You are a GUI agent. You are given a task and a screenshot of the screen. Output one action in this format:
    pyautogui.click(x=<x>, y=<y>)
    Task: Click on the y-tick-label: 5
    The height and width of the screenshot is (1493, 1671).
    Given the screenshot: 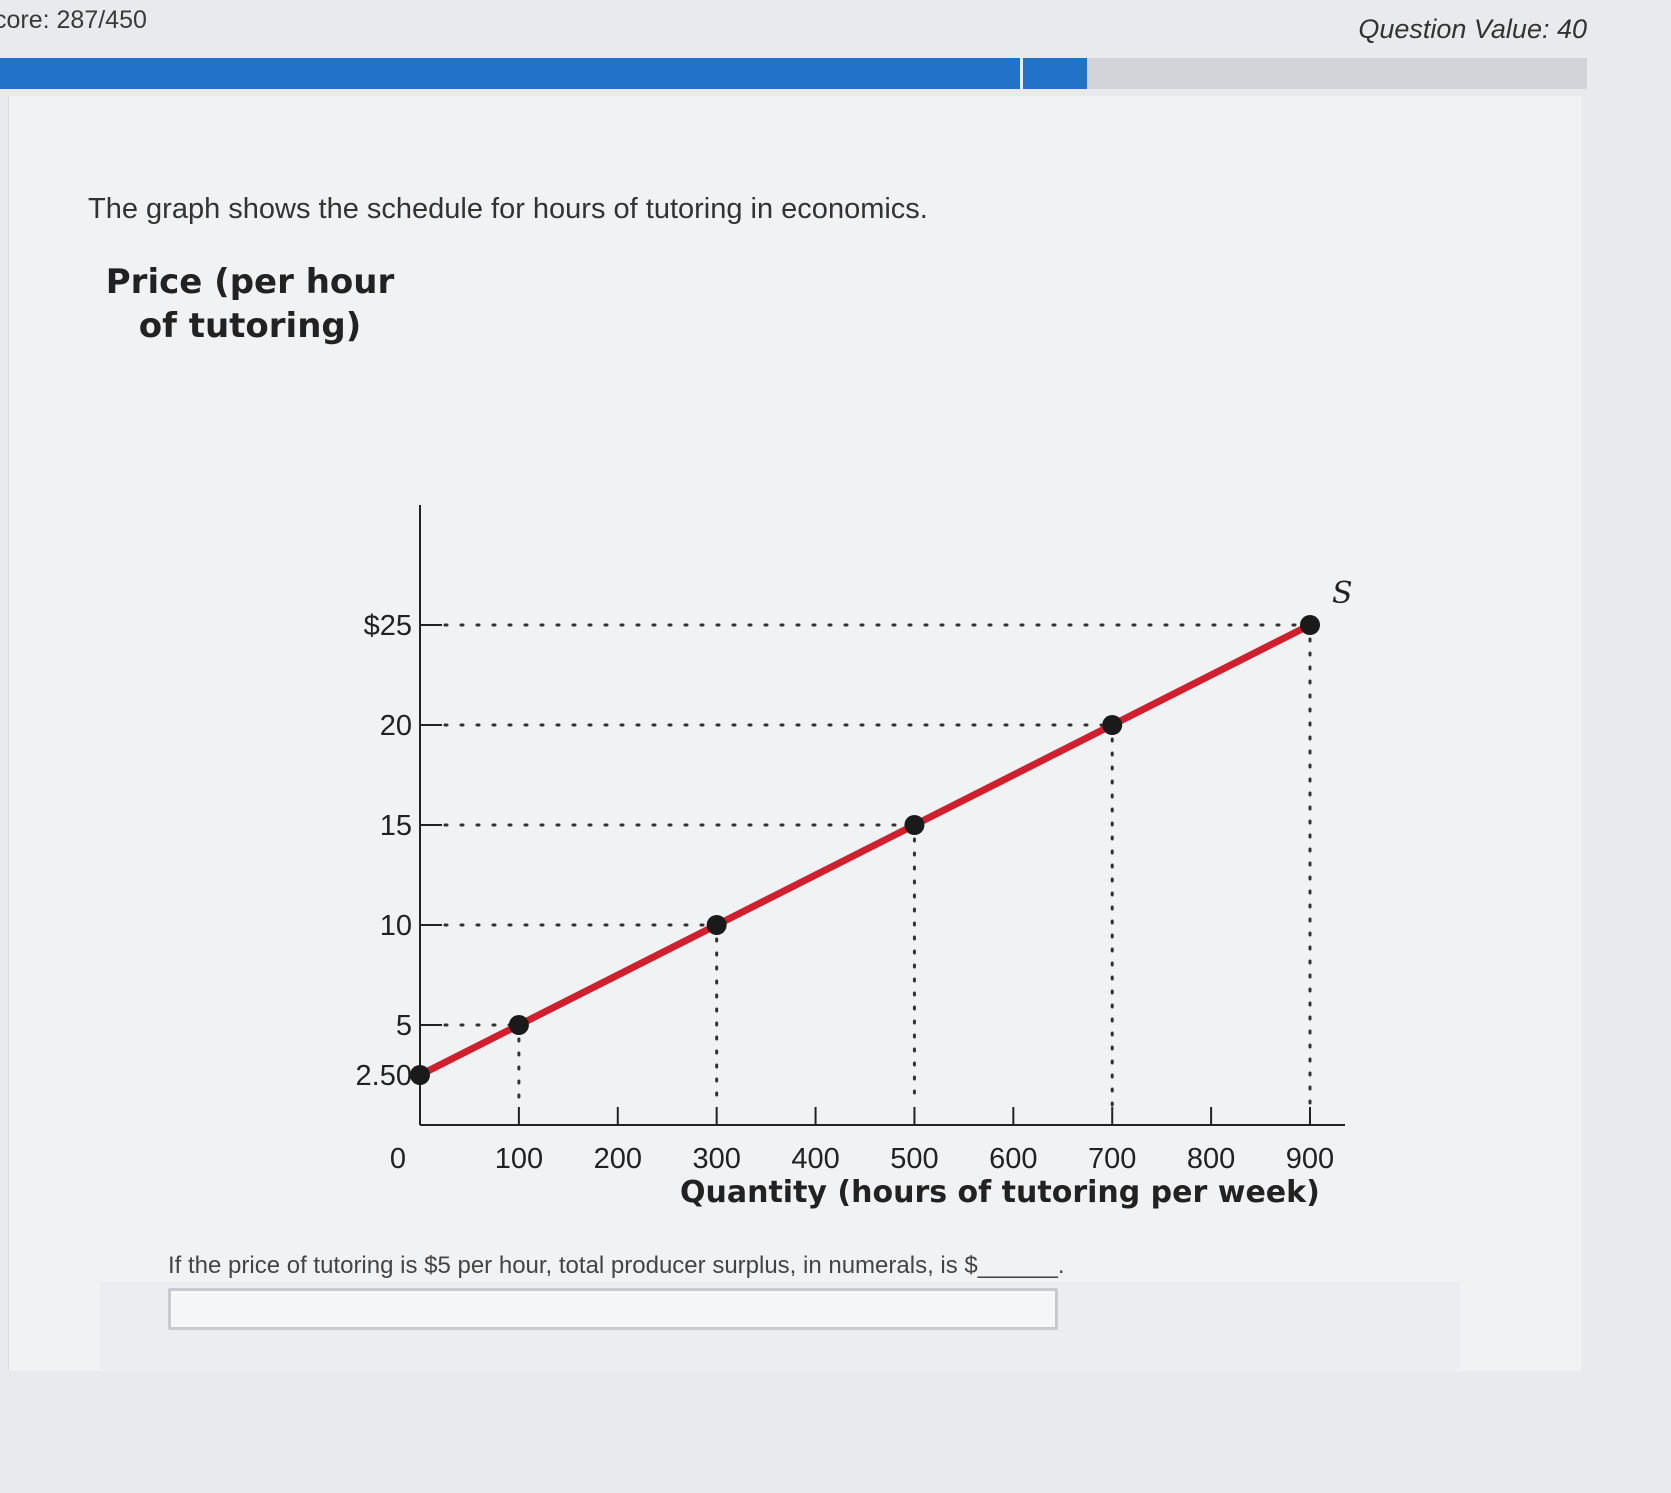 What is the action you would take?
    pyautogui.click(x=404, y=1026)
    